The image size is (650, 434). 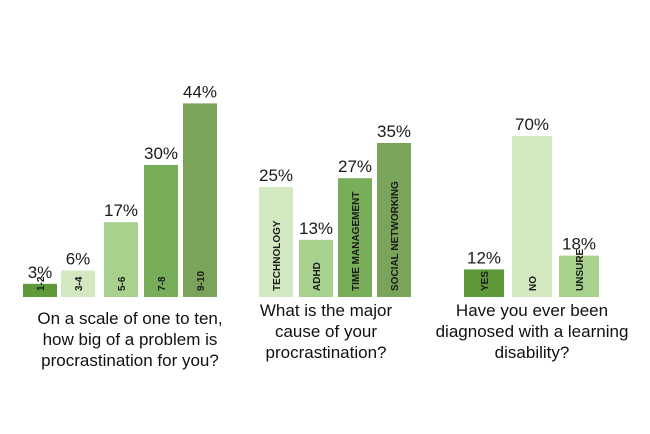 What do you see at coordinates (355, 166) in the screenshot?
I see `cause-value-label-time-management: 27%` at bounding box center [355, 166].